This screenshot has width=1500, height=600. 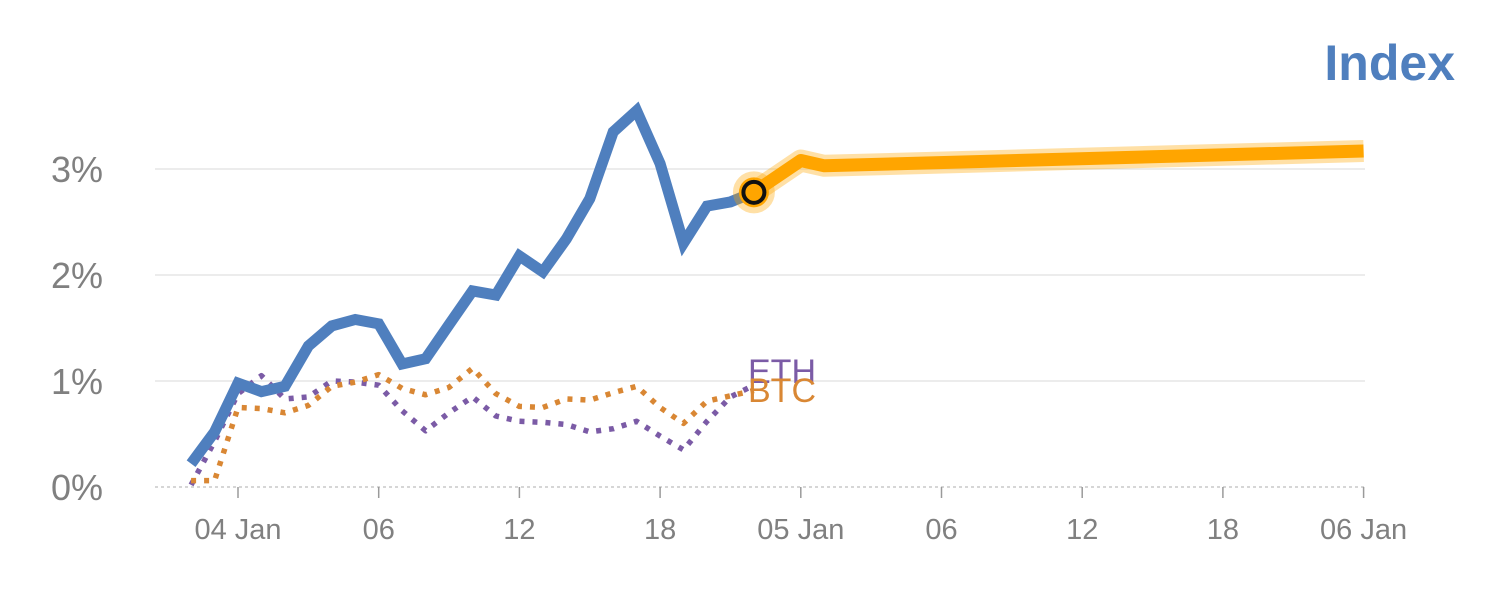 I want to click on series-line-btc, so click(x=473, y=424).